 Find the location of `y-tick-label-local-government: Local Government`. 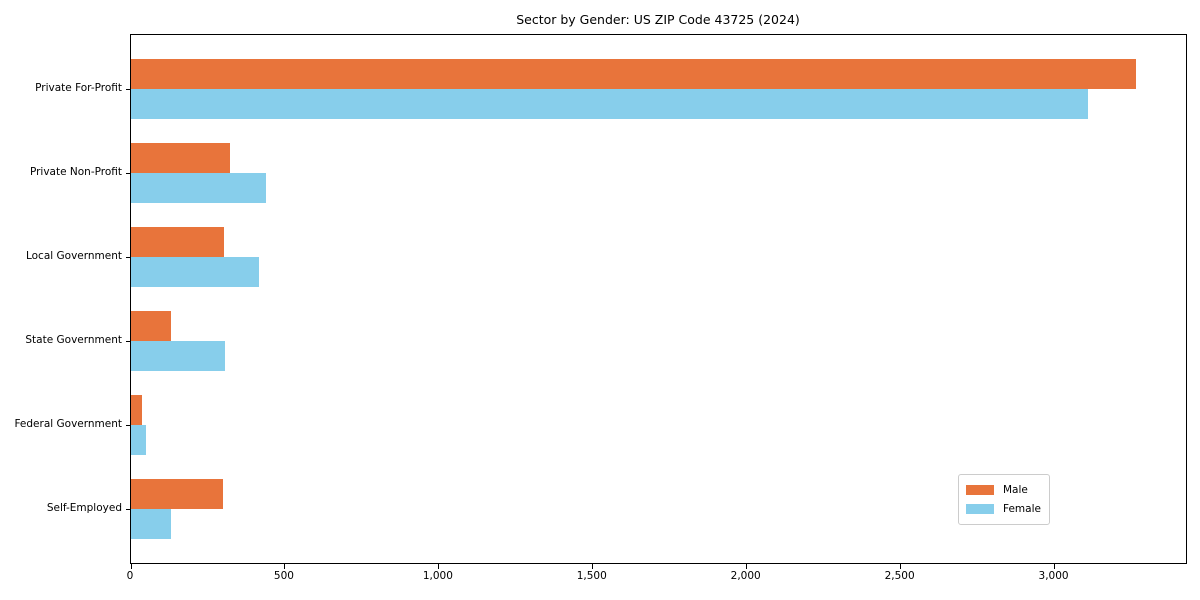

y-tick-label-local-government: Local Government is located at coordinates (73, 256).